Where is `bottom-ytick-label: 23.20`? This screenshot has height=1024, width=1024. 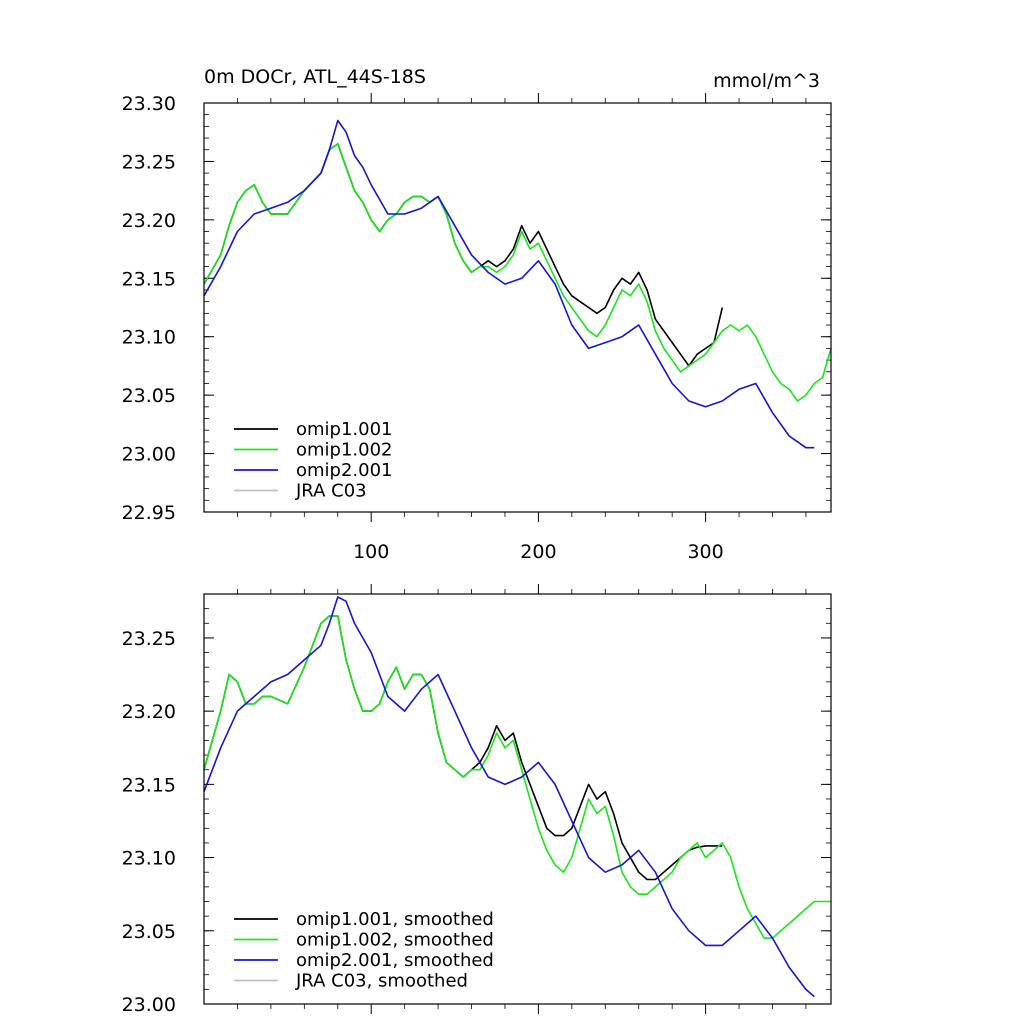
bottom-ytick-label: 23.20 is located at coordinates (149, 712).